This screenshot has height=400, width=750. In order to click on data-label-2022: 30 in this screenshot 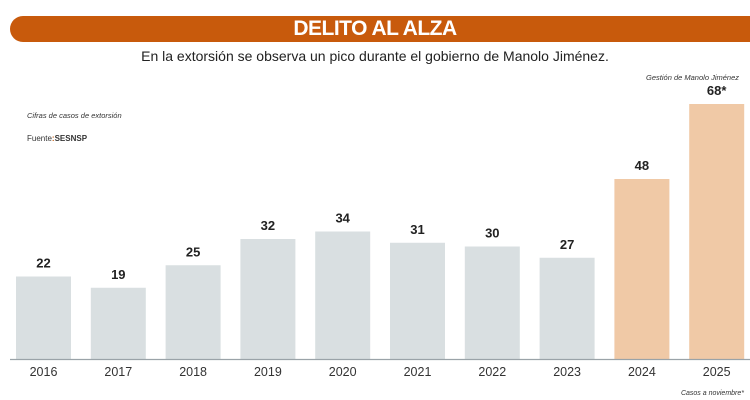, I will do `click(492, 233)`.